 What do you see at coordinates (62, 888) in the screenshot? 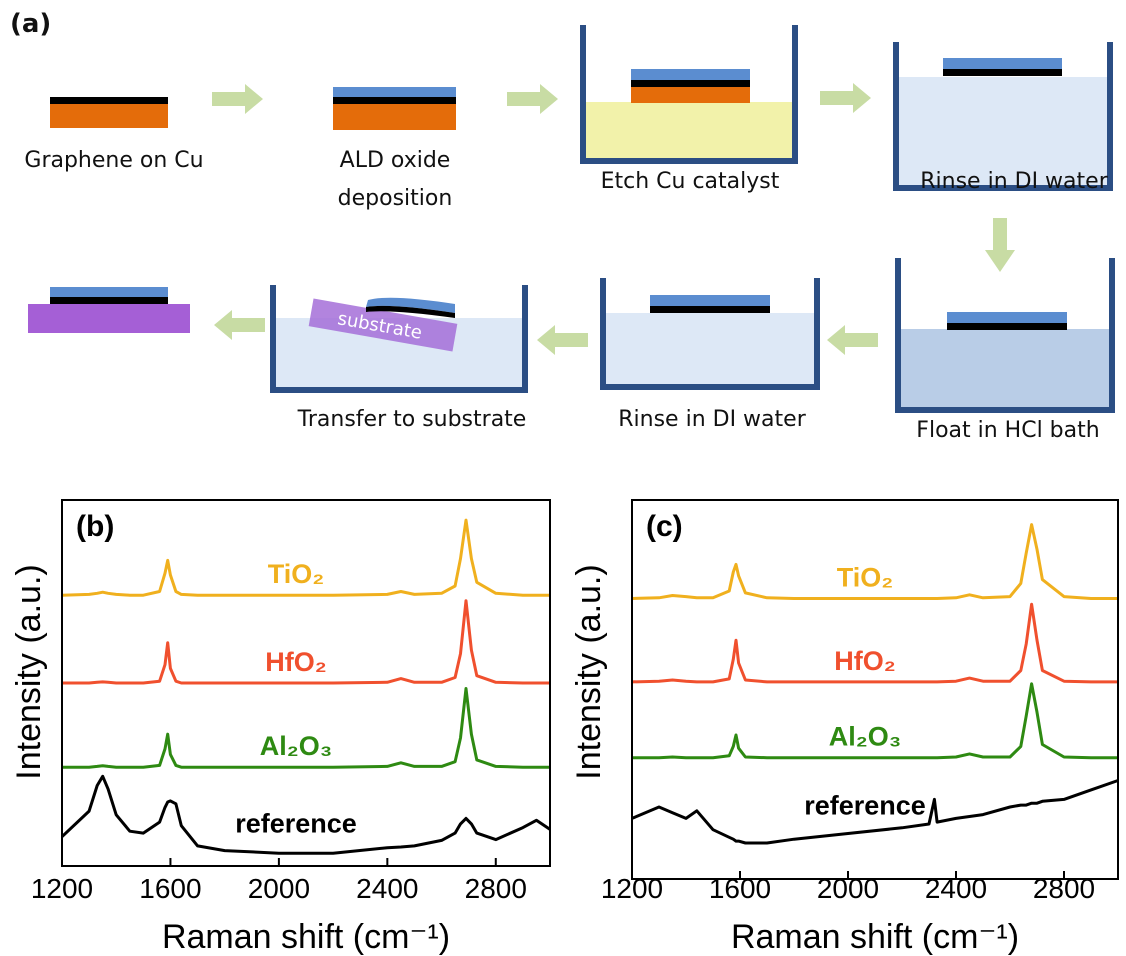
I see `x-tick-label: 1200` at bounding box center [62, 888].